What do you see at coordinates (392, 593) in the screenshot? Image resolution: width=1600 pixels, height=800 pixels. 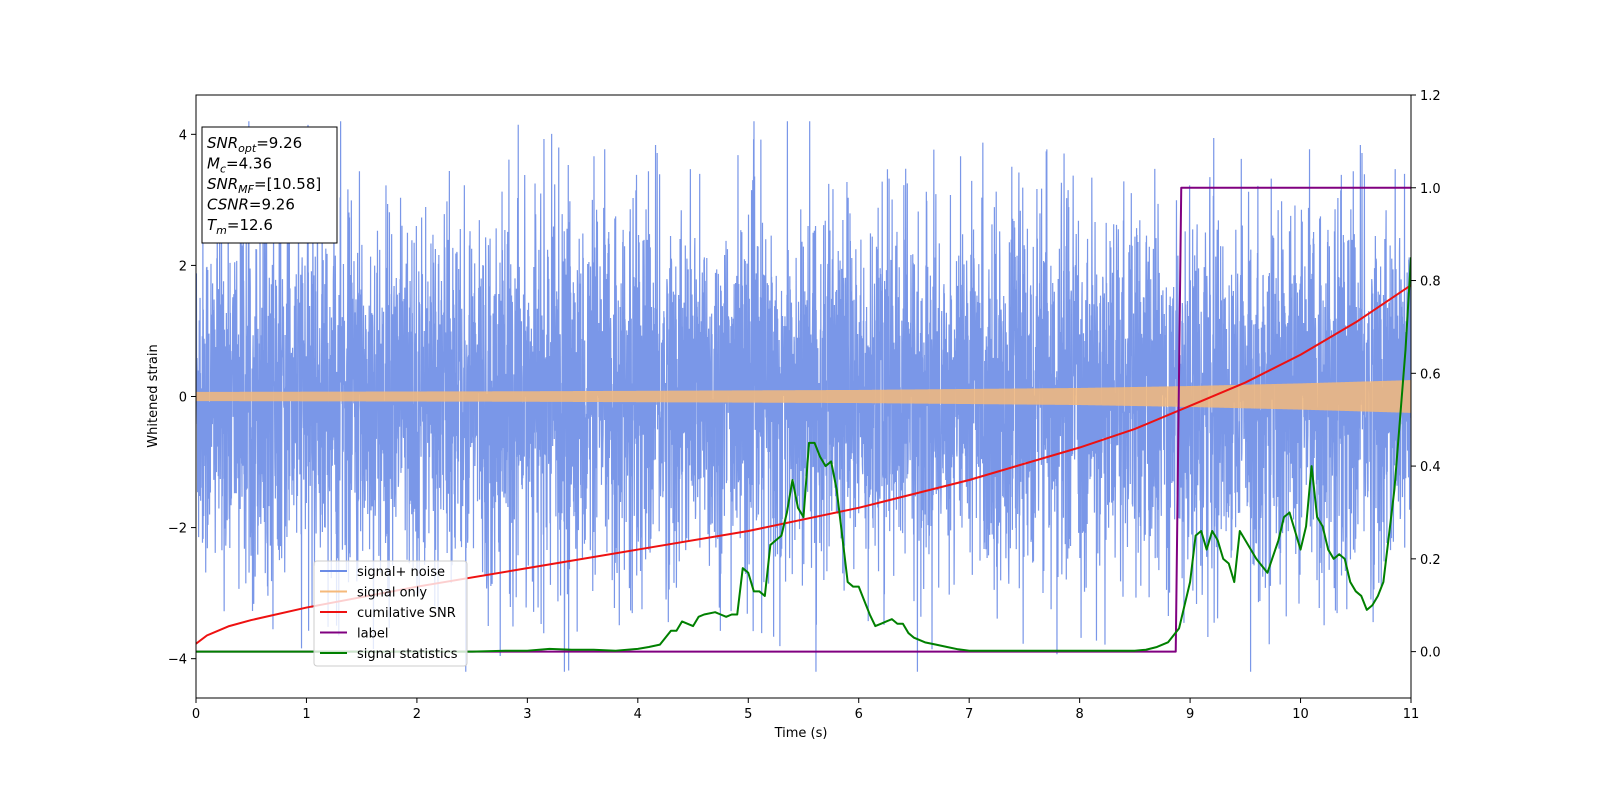 I see `legend-label: signal only` at bounding box center [392, 593].